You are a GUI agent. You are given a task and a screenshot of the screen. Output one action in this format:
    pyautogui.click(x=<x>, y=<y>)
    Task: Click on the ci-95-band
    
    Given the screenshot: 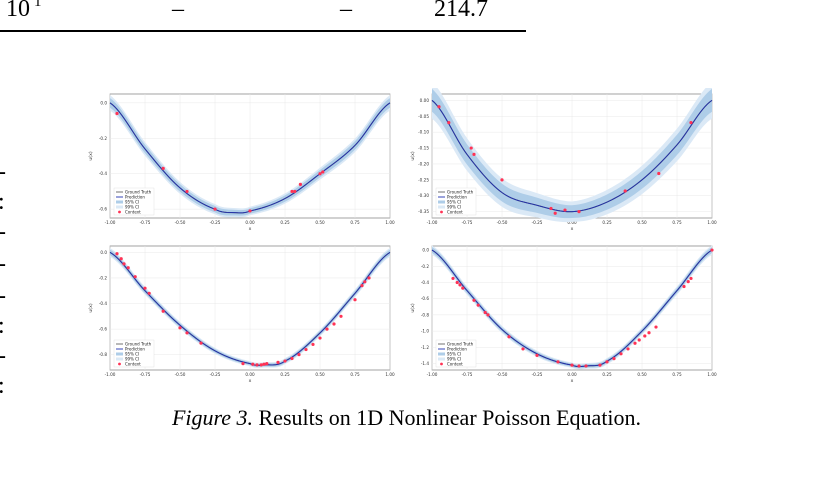 What is the action you would take?
    pyautogui.click(x=572, y=153)
    